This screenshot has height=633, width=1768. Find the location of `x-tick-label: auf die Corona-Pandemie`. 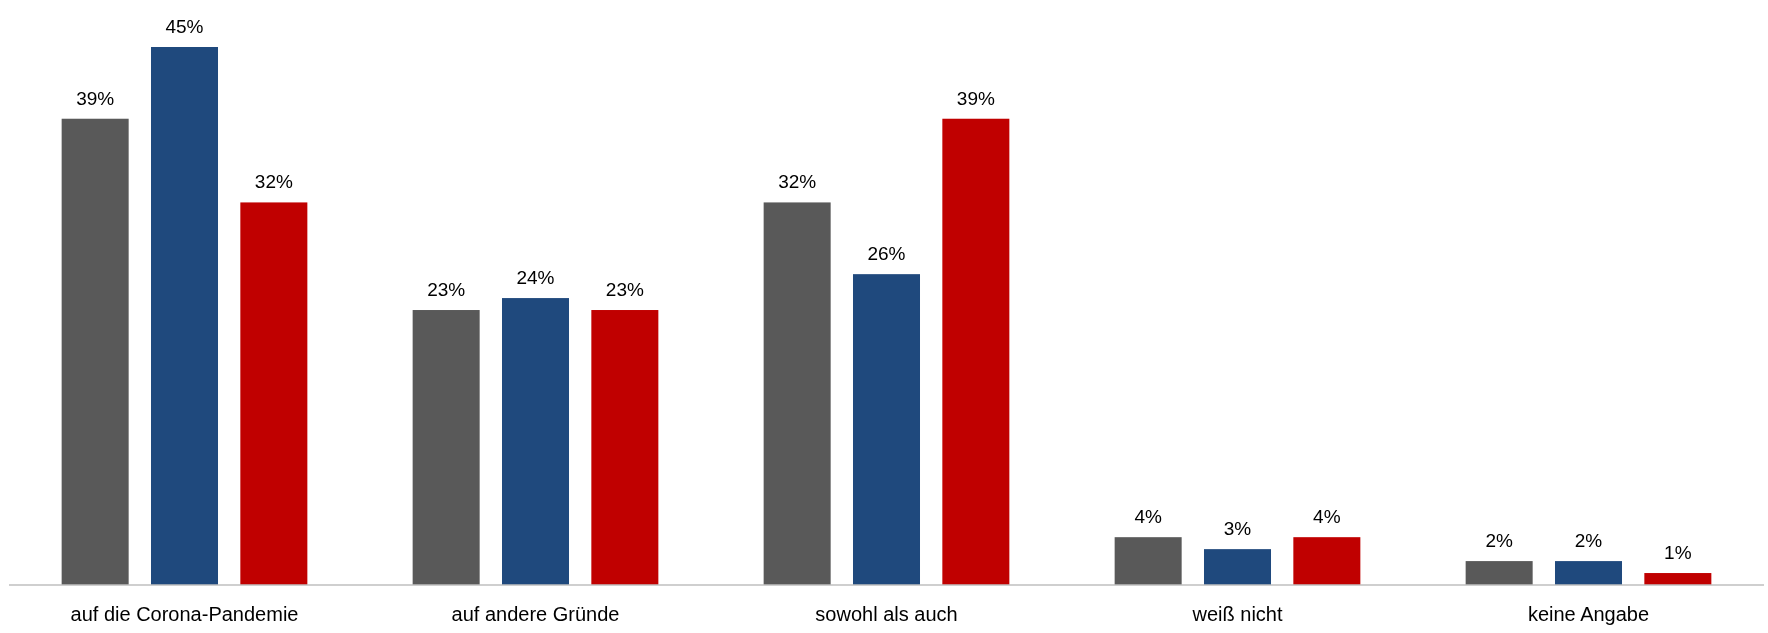

x-tick-label: auf die Corona-Pandemie is located at coordinates (184, 614).